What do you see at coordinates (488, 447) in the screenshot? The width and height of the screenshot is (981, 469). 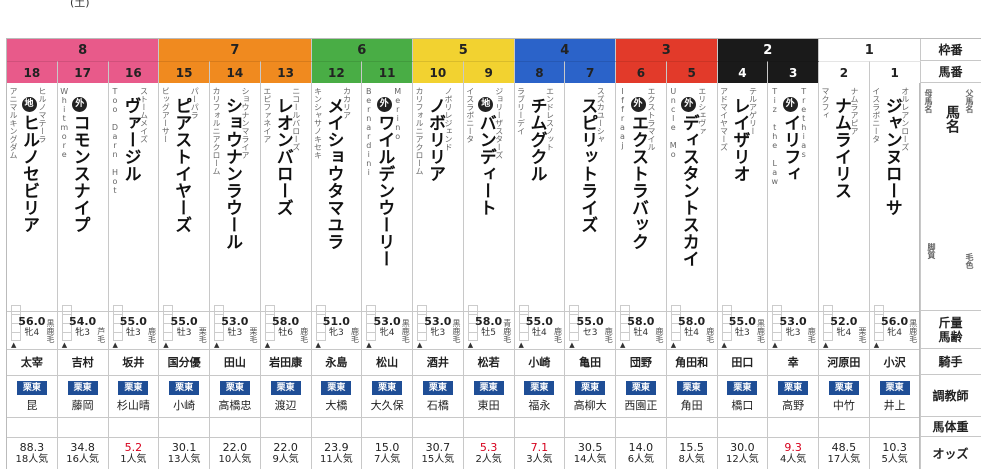 I see `odds-value: 5.3` at bounding box center [488, 447].